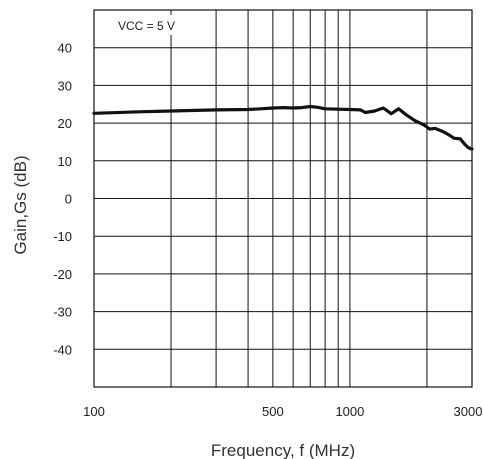  I want to click on x-axis-label: Frequency, f (MHz), so click(283, 450).